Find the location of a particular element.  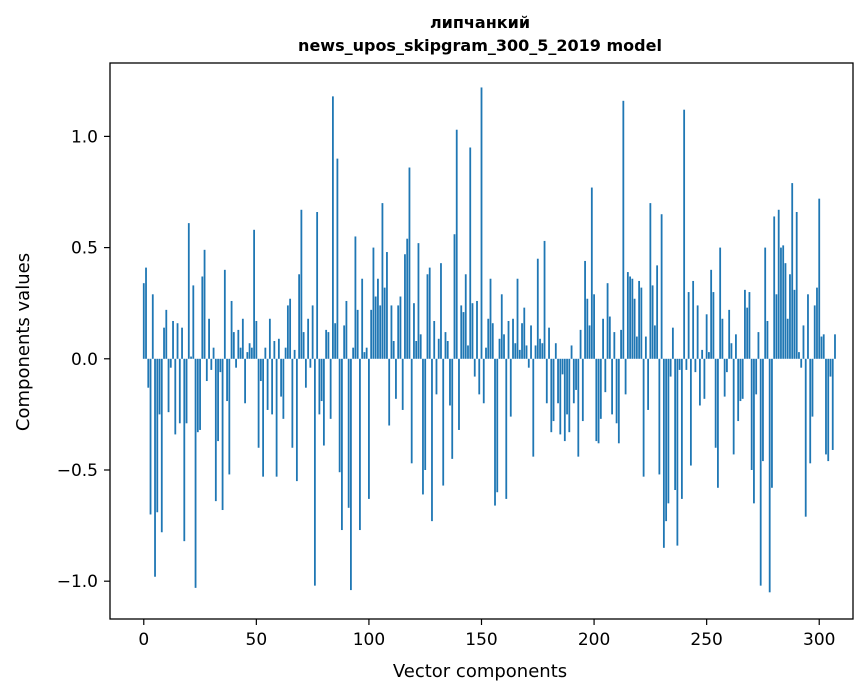

x-tick-label: 100 is located at coordinates (369, 640).